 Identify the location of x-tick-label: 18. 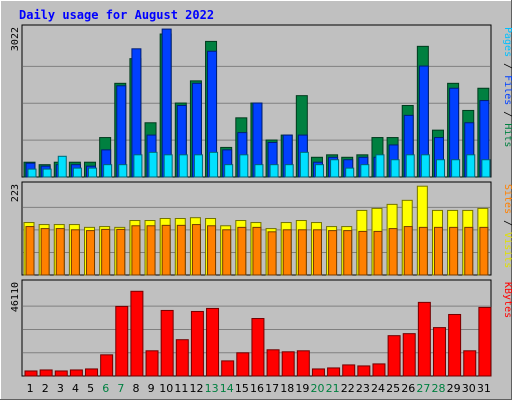
(287, 388).